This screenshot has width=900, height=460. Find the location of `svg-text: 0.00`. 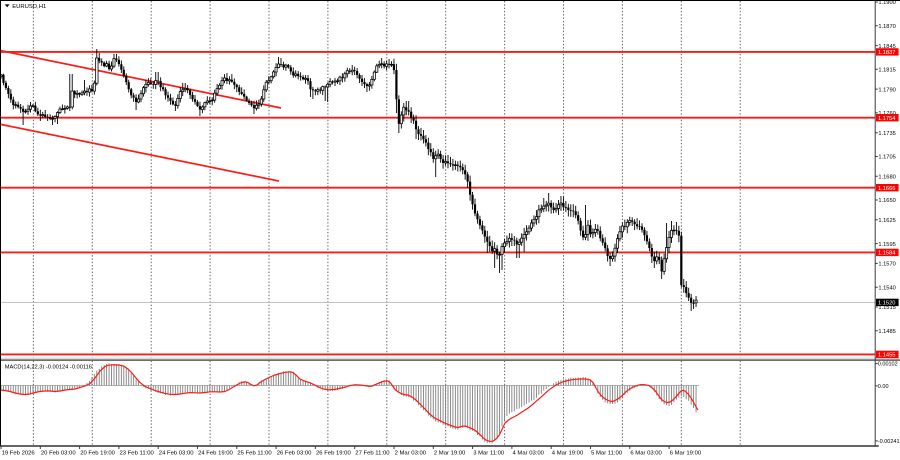

svg-text: 0.00 is located at coordinates (883, 387).